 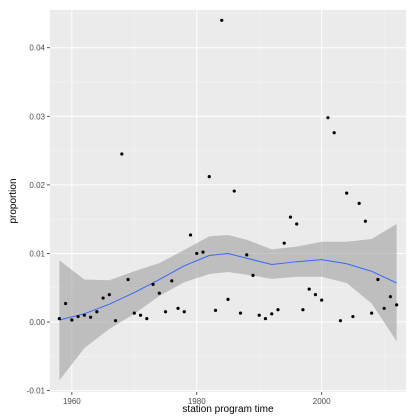 I want to click on y-tick-label: 0.00, so click(x=37, y=322).